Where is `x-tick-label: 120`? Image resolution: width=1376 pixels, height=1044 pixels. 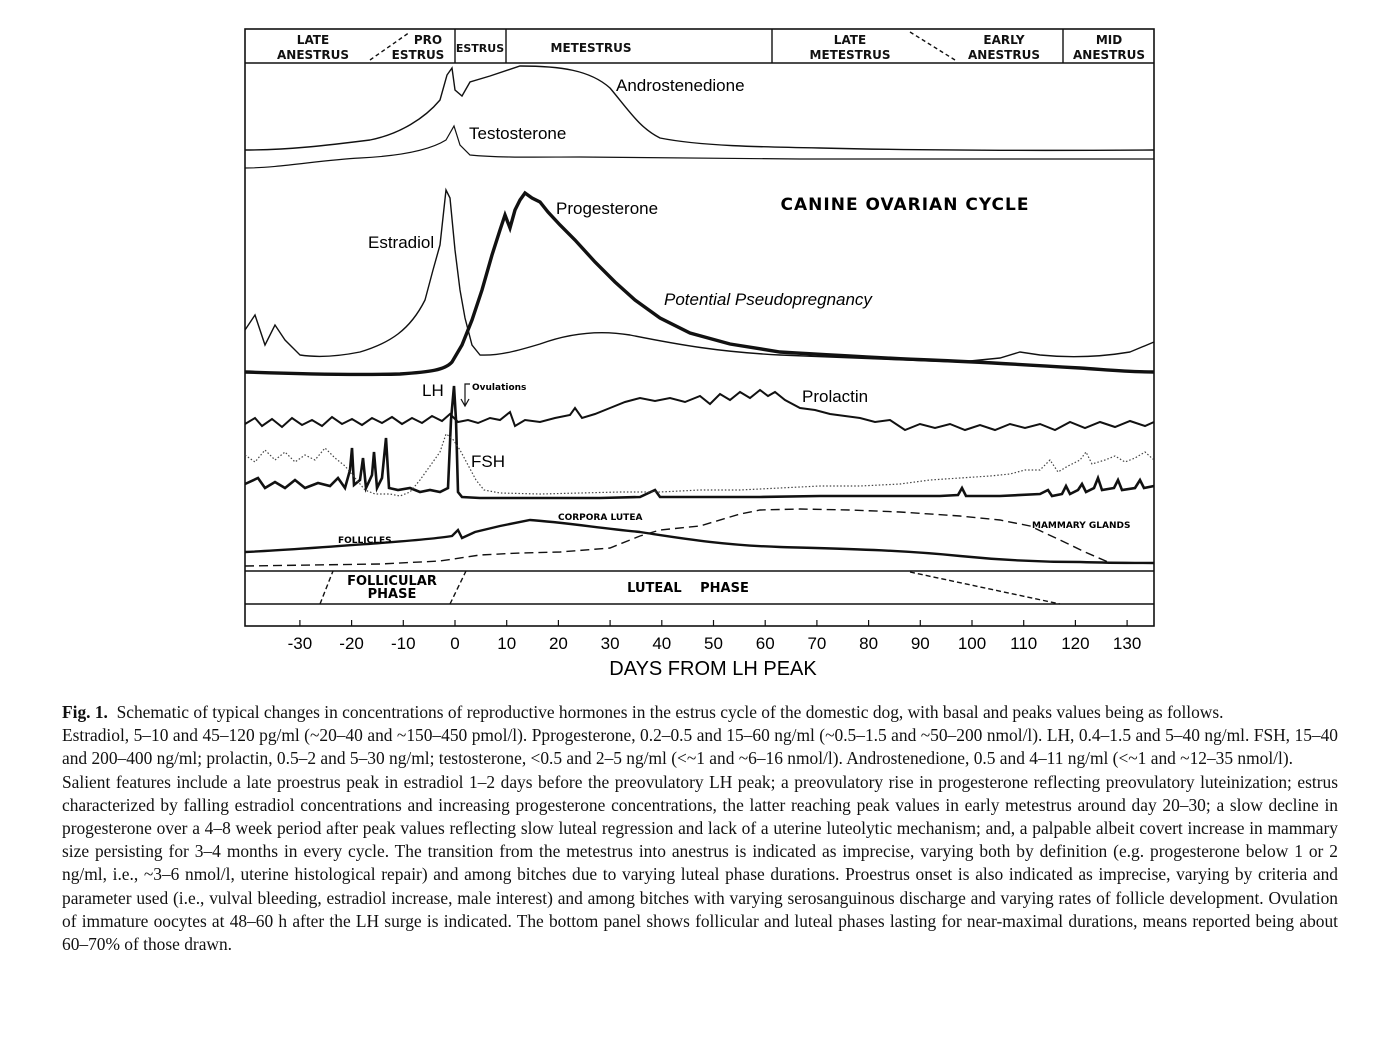 x-tick-label: 120 is located at coordinates (1075, 643).